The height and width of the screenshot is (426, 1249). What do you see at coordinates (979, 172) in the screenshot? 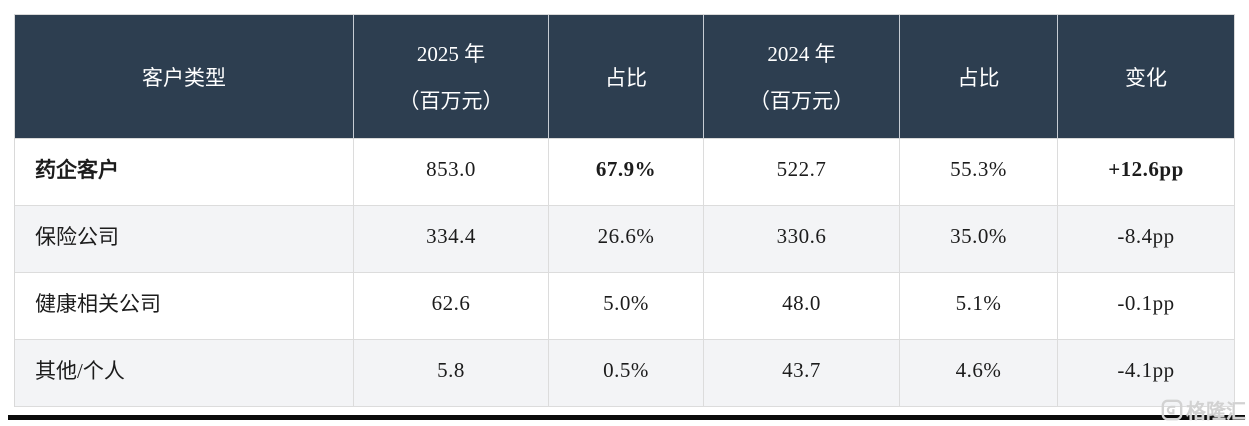
I see `cell-2024-share: 55.3%` at bounding box center [979, 172].